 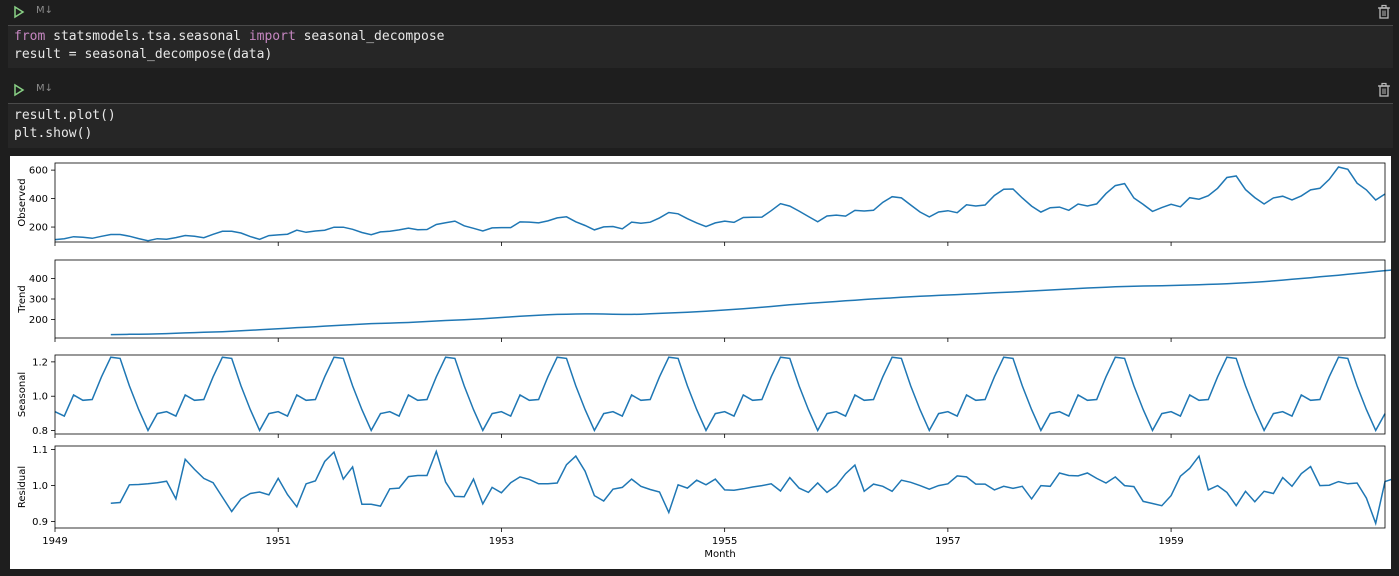 What do you see at coordinates (40, 522) in the screenshot?
I see `y-tick-label: 0.9` at bounding box center [40, 522].